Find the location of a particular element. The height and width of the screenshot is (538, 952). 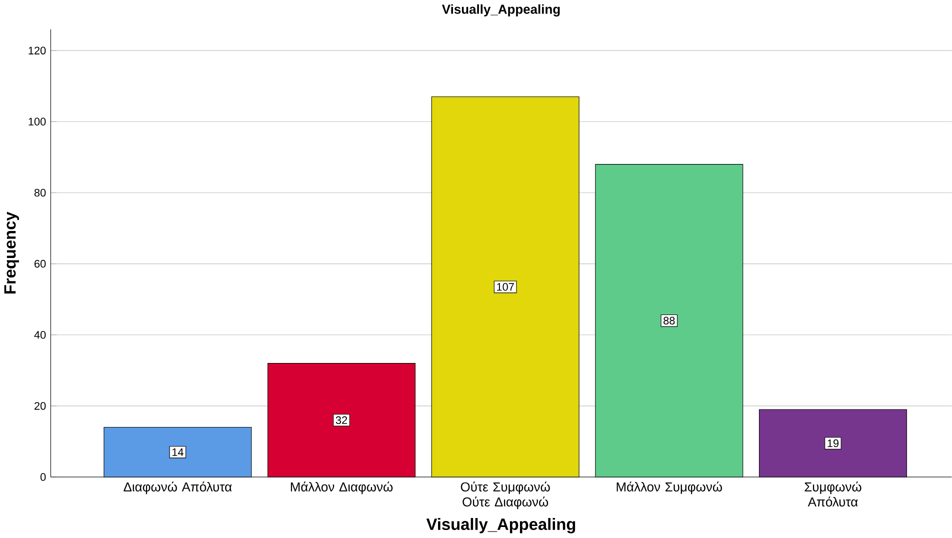

x-tick-label: Διαφωνώ Απόλυτα is located at coordinates (178, 488).